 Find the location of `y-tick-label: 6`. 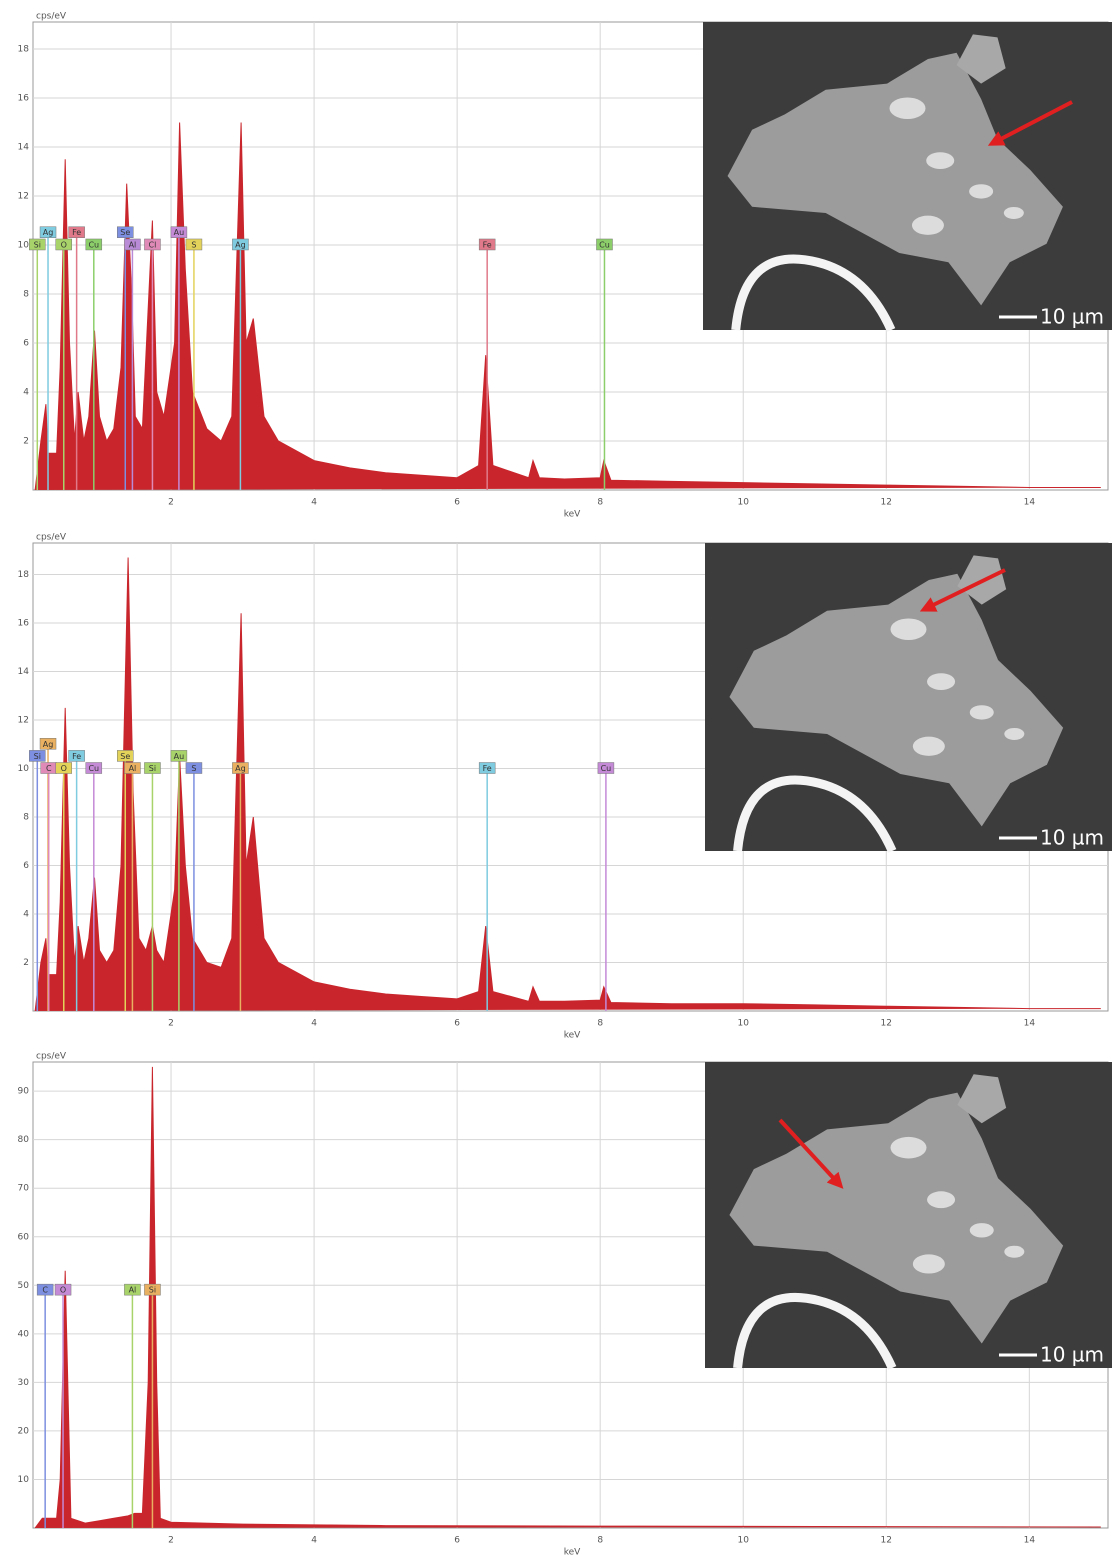

y-tick-label: 6 is located at coordinates (26, 343).